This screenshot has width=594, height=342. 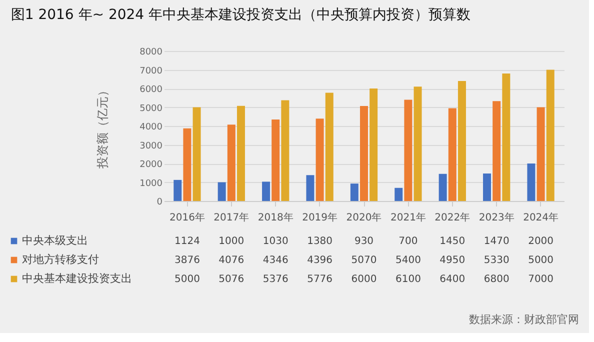 What do you see at coordinates (408, 241) in the screenshot?
I see `data-label: 700` at bounding box center [408, 241].